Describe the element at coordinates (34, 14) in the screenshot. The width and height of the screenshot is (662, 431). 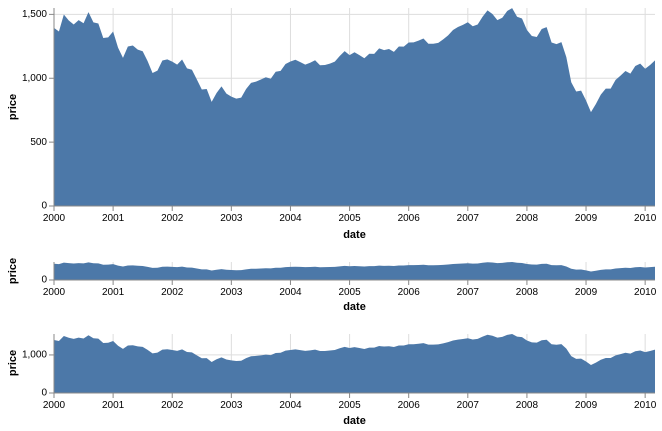
I see `y-tick-label: 1,500` at that location.